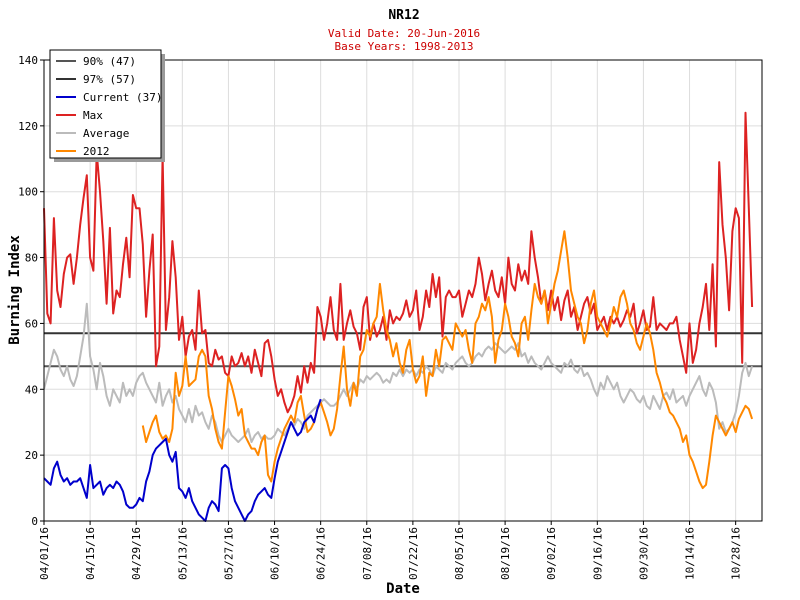  I want to click on legend-label: 90% (47), so click(109, 61).